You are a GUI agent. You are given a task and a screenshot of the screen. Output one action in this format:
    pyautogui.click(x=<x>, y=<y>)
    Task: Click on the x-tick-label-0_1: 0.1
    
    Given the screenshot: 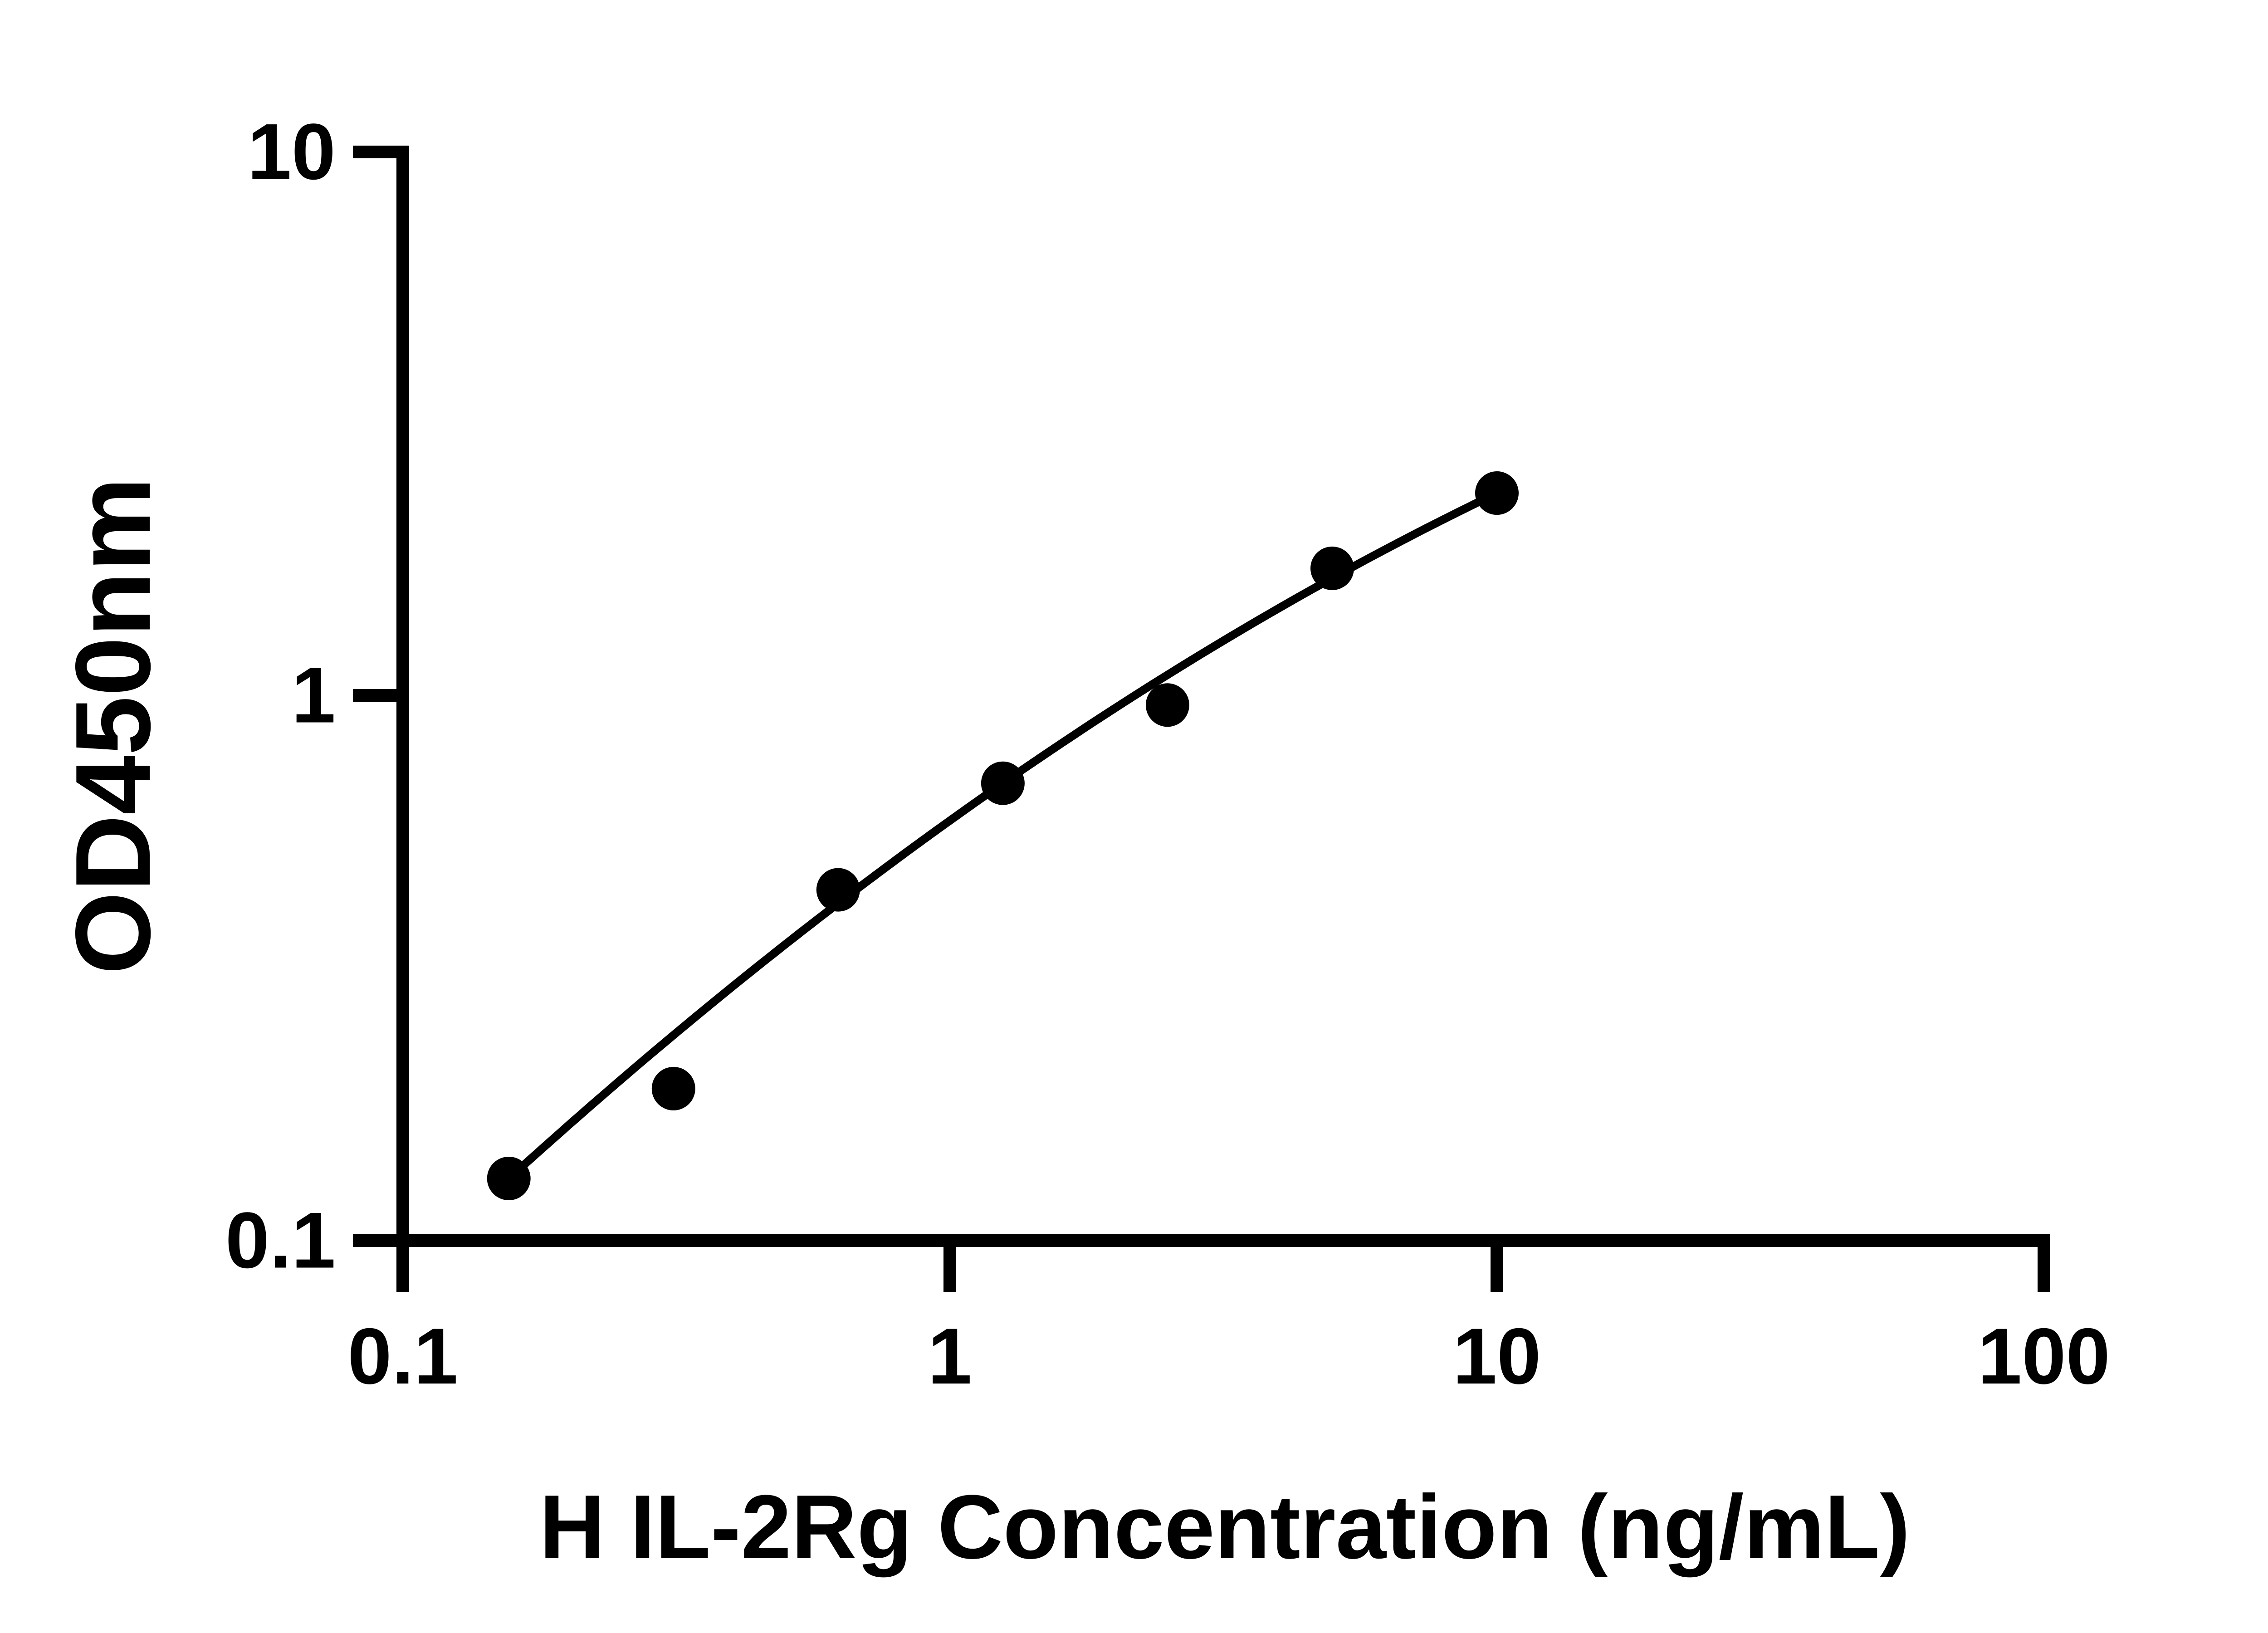 What is the action you would take?
    pyautogui.click(x=402, y=1356)
    